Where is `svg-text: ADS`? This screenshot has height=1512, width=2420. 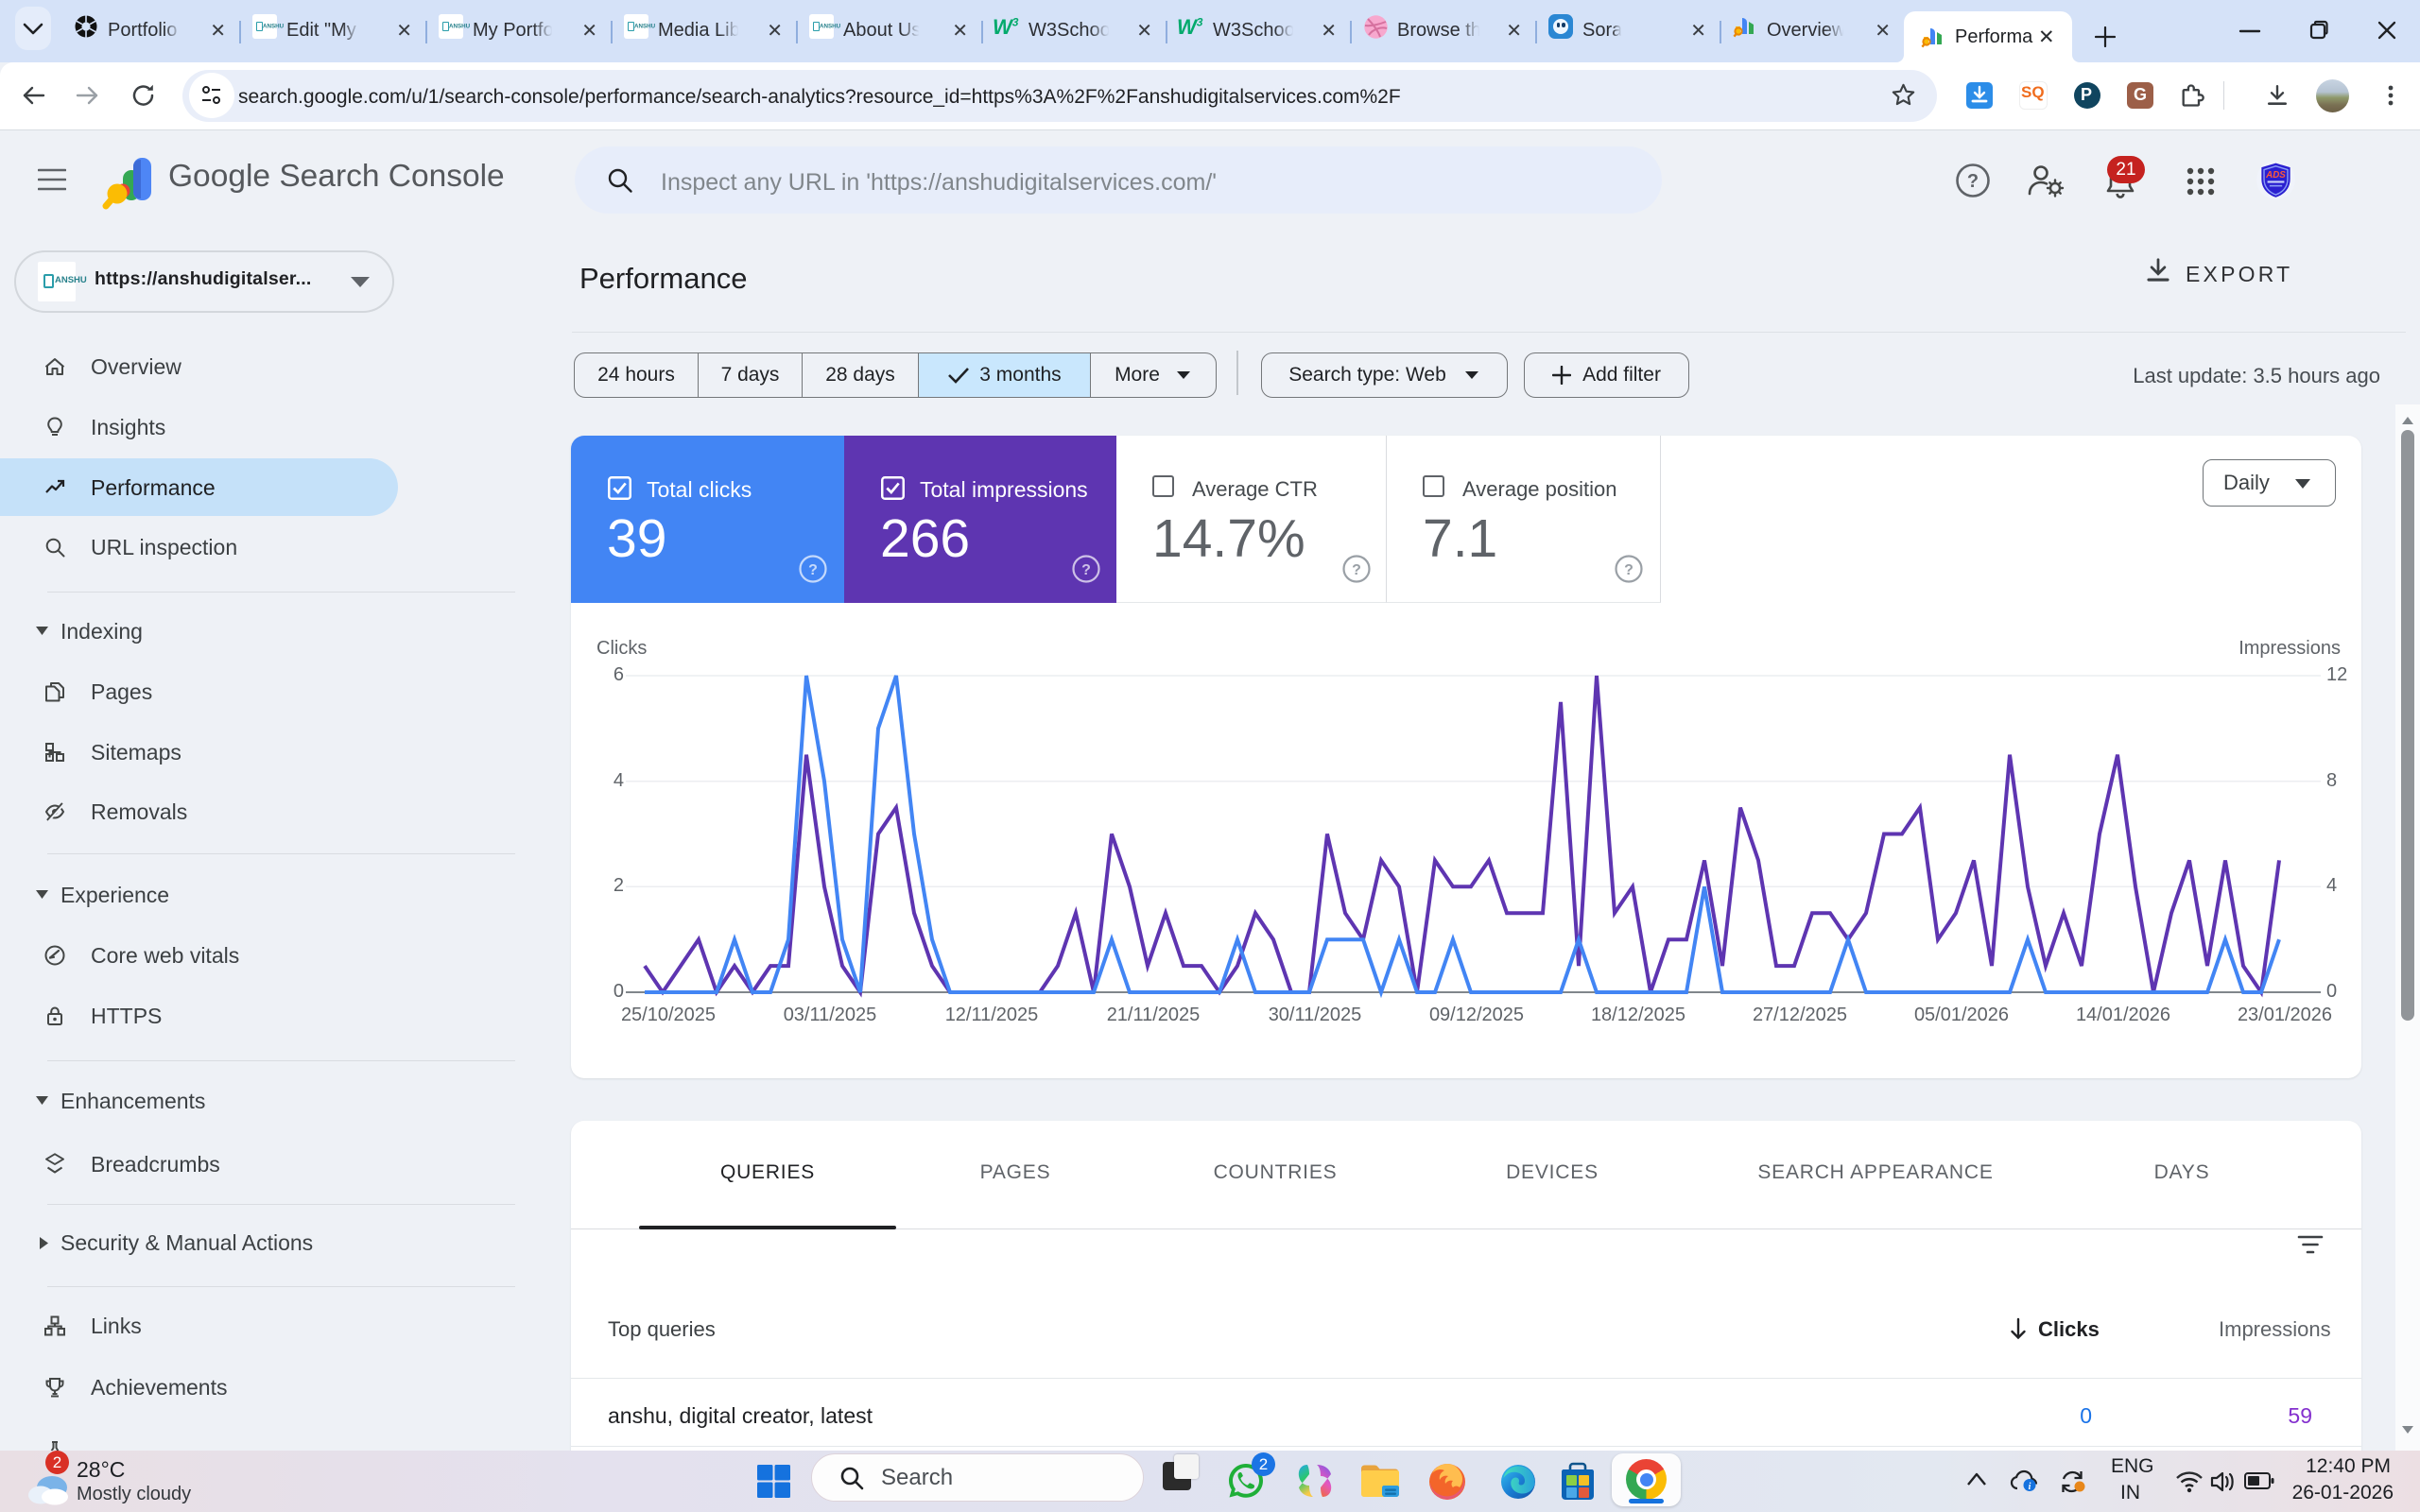 svg-text: ADS is located at coordinates (2275, 175).